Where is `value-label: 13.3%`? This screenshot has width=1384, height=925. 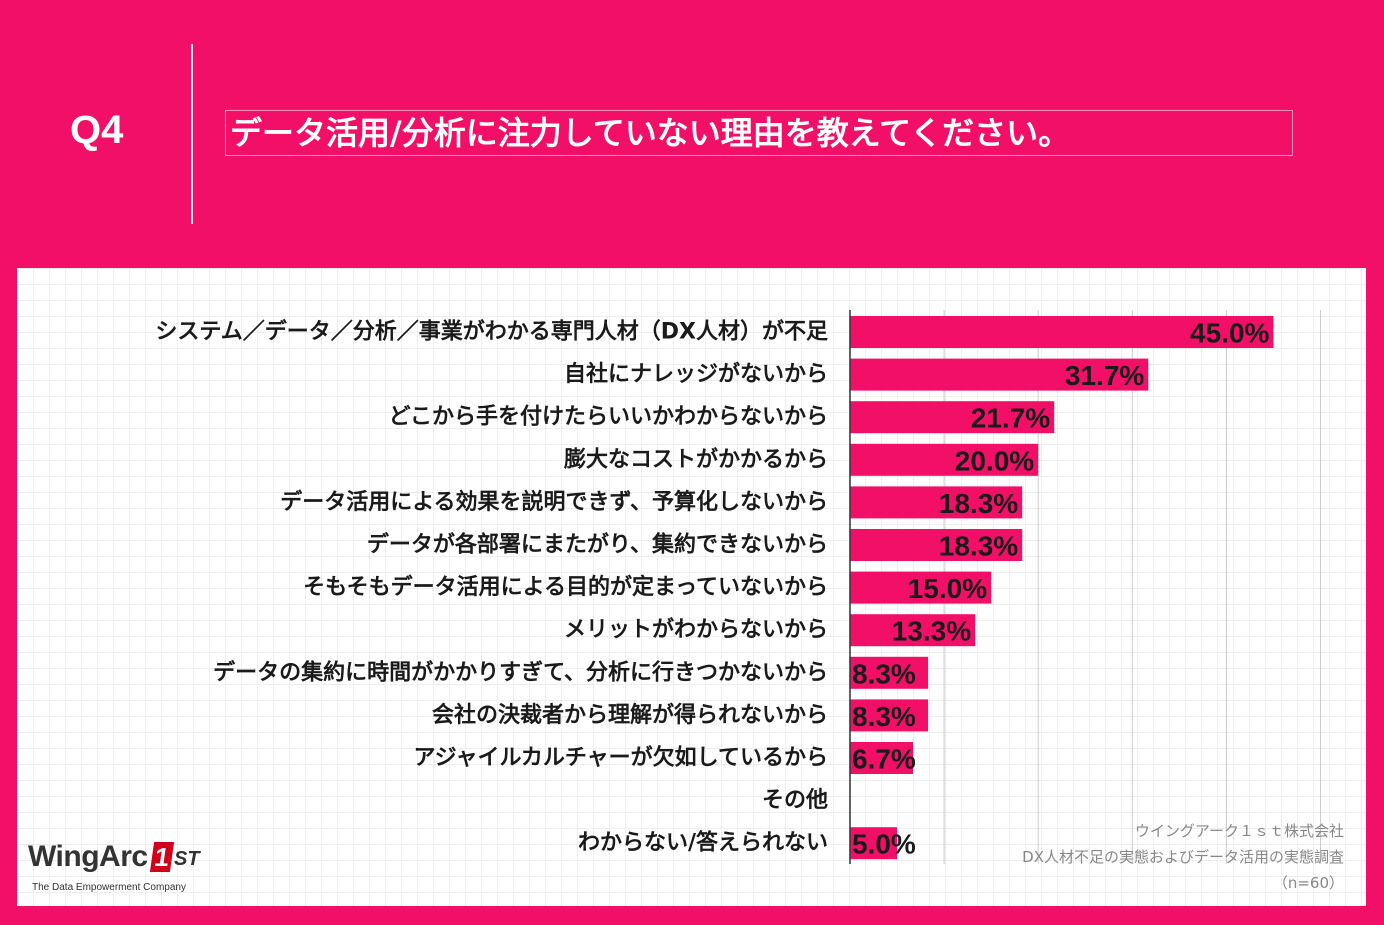
value-label: 13.3% is located at coordinates (931, 631).